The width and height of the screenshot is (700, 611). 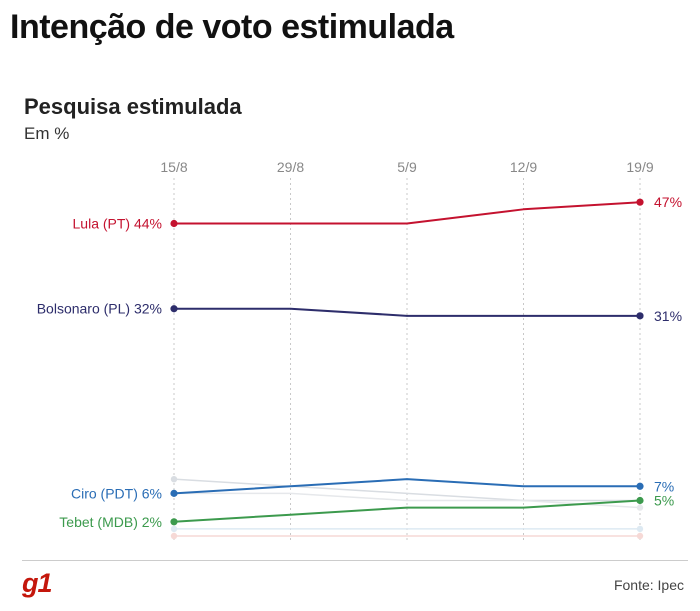 What do you see at coordinates (407, 213) in the screenshot?
I see `series-line-lula-pt` at bounding box center [407, 213].